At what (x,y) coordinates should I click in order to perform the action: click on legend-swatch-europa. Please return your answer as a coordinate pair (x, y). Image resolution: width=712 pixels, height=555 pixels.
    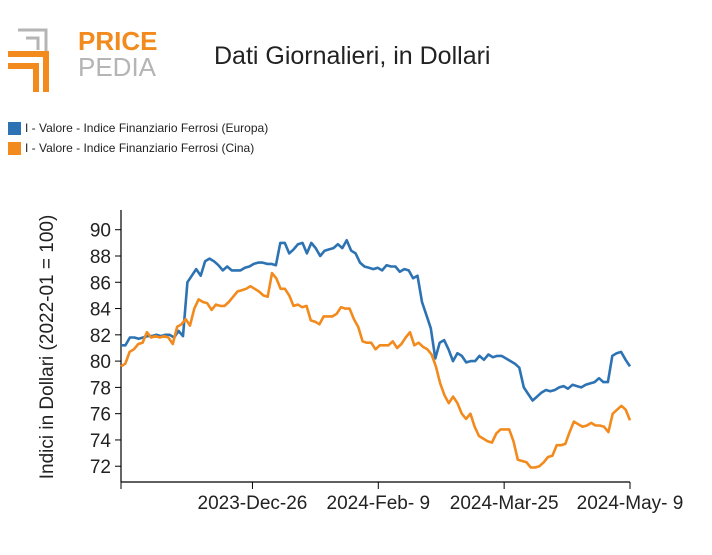
    Looking at the image, I should click on (14, 128).